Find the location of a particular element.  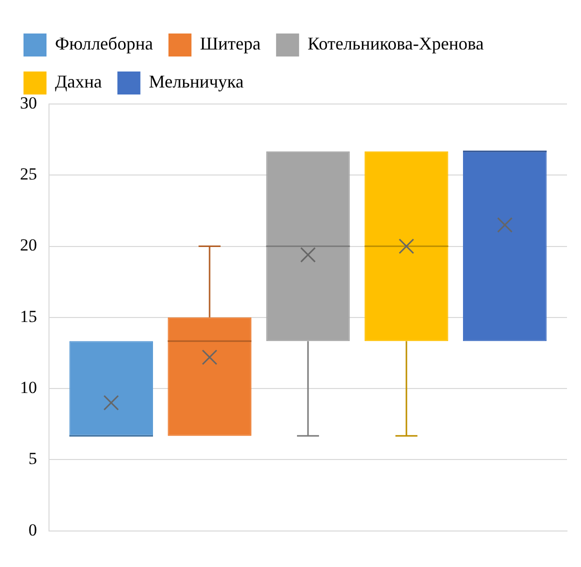

y-tick-label: 30 is located at coordinates (28, 102).